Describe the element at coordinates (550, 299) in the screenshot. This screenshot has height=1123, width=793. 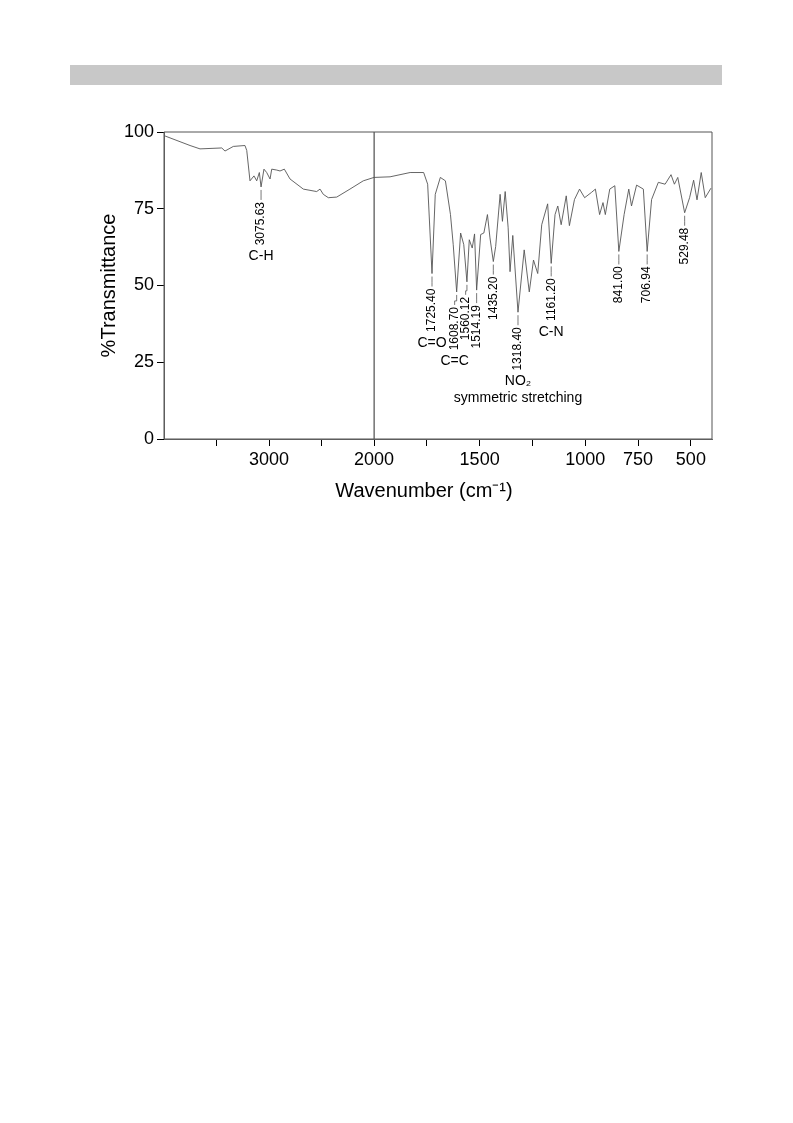
I see `annotation: 1161.20` at that location.